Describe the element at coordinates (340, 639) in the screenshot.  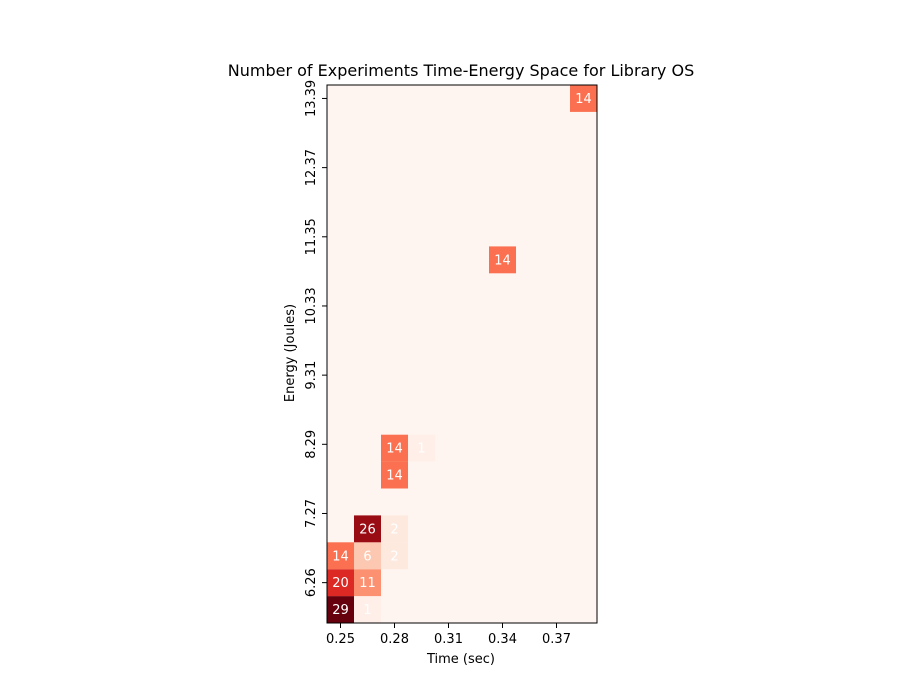
I see `x-tick-label: 0.25` at that location.